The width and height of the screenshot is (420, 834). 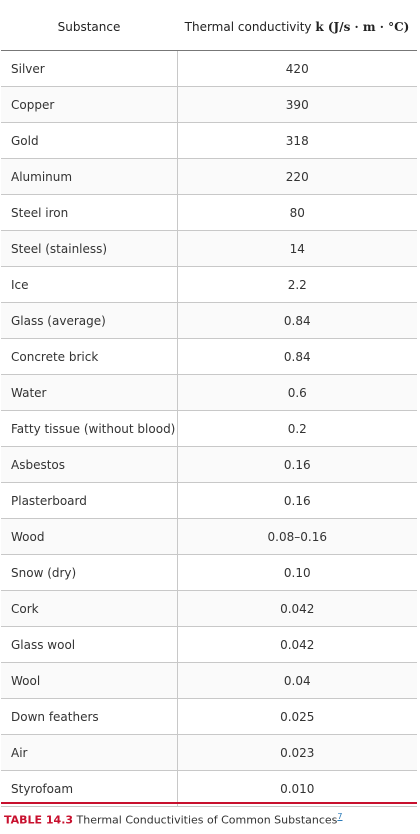 I want to click on conductivity-column-header: Thermal conductivity k (J/s · m · °C), so click(x=297, y=27).